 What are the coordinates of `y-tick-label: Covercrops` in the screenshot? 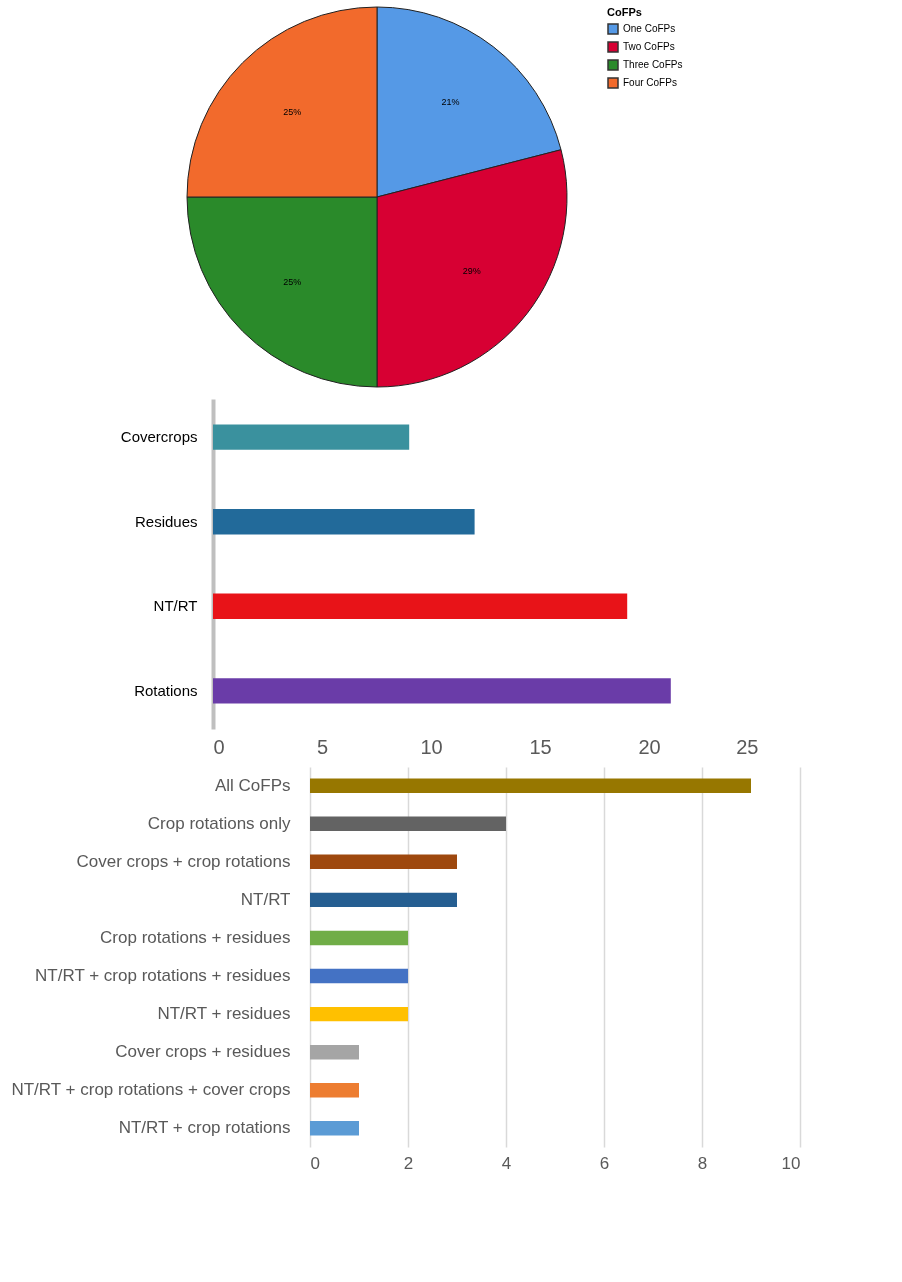 It's located at (159, 437).